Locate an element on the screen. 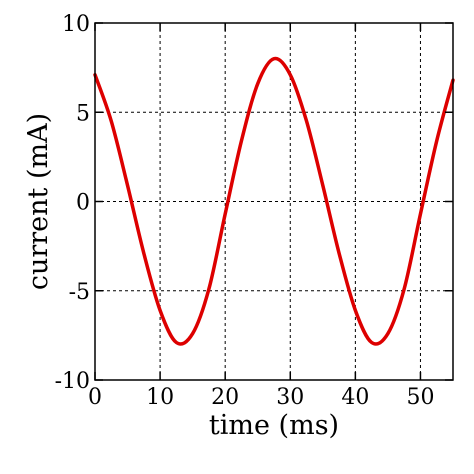 This screenshot has height=474, width=474. y-axis-label: current (mA) is located at coordinates (38, 201).